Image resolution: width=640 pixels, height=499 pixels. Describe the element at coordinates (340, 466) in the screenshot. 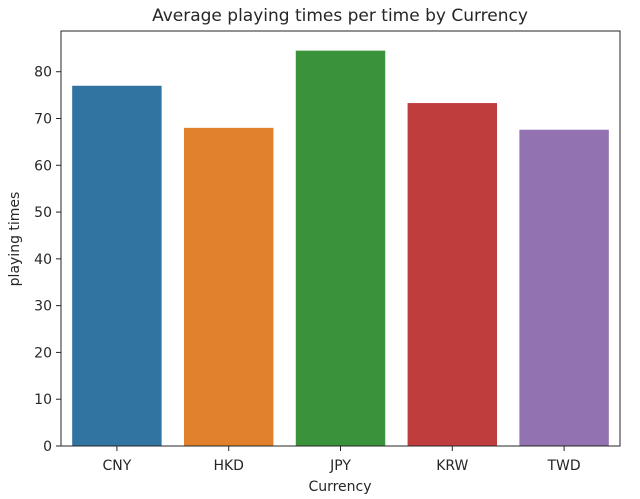

I see `x-tick-label: JPY` at that location.